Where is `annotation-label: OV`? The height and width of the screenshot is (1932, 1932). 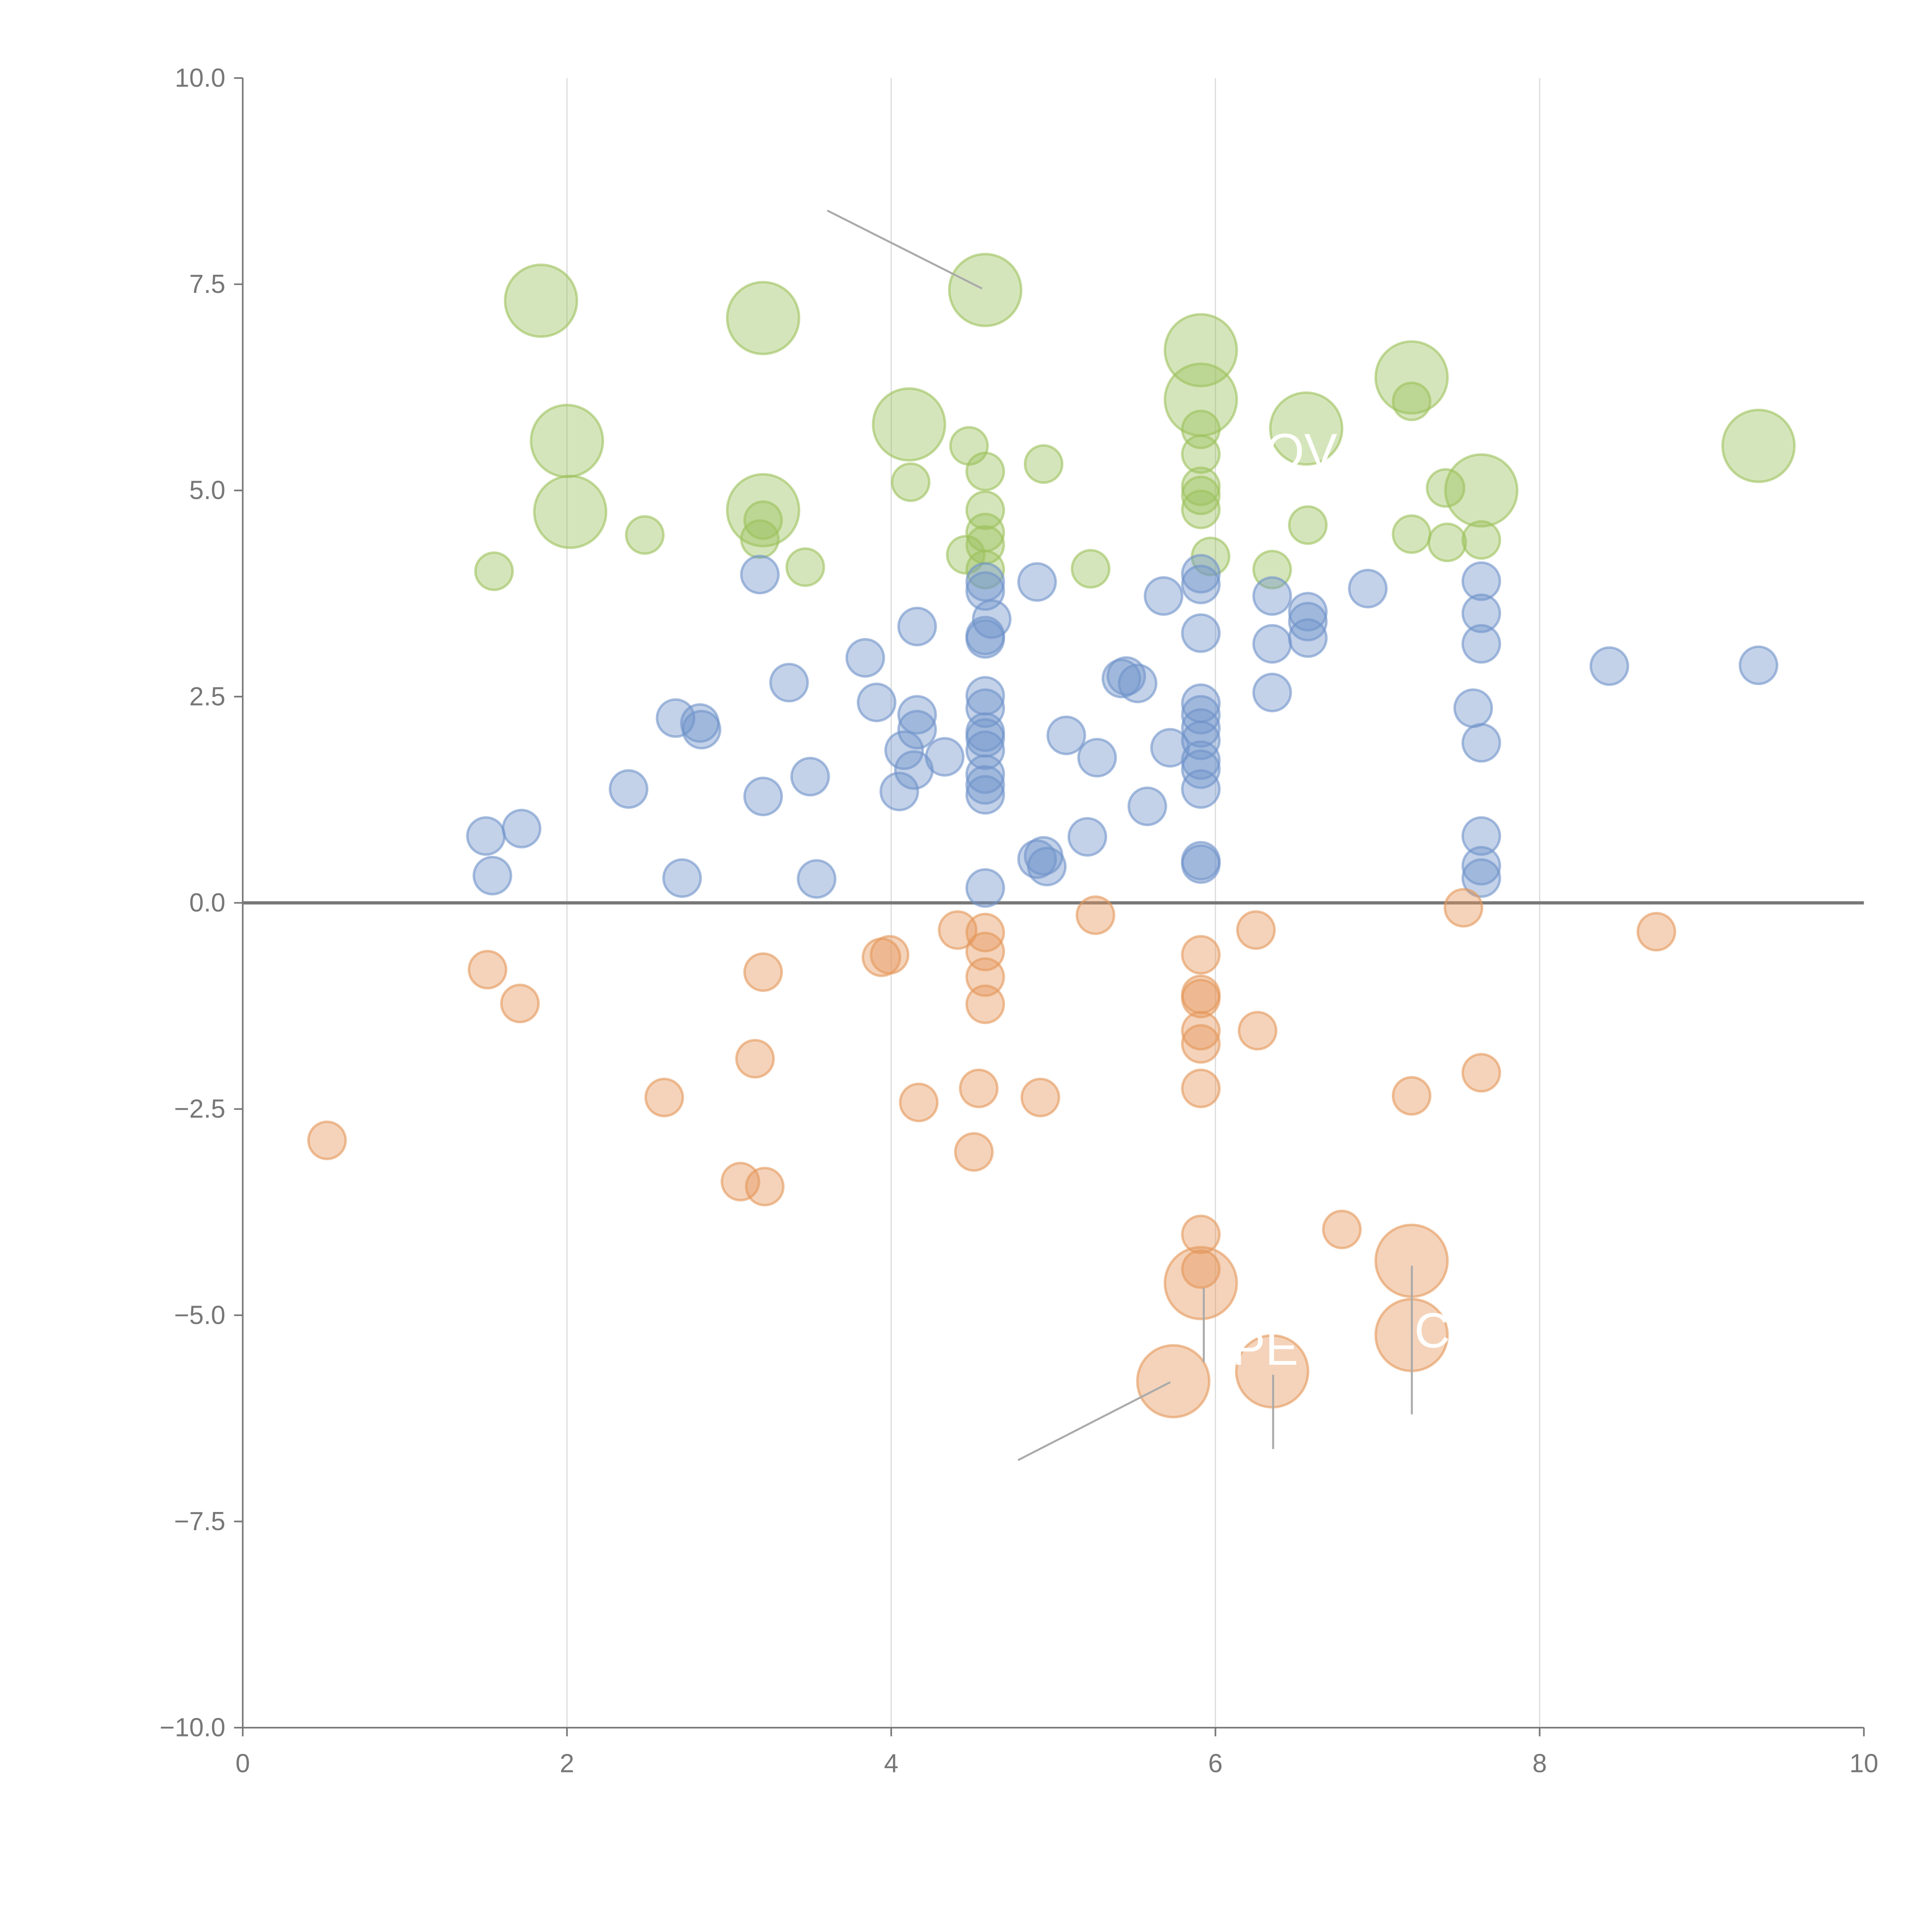 annotation-label: OV is located at coordinates (1301, 452).